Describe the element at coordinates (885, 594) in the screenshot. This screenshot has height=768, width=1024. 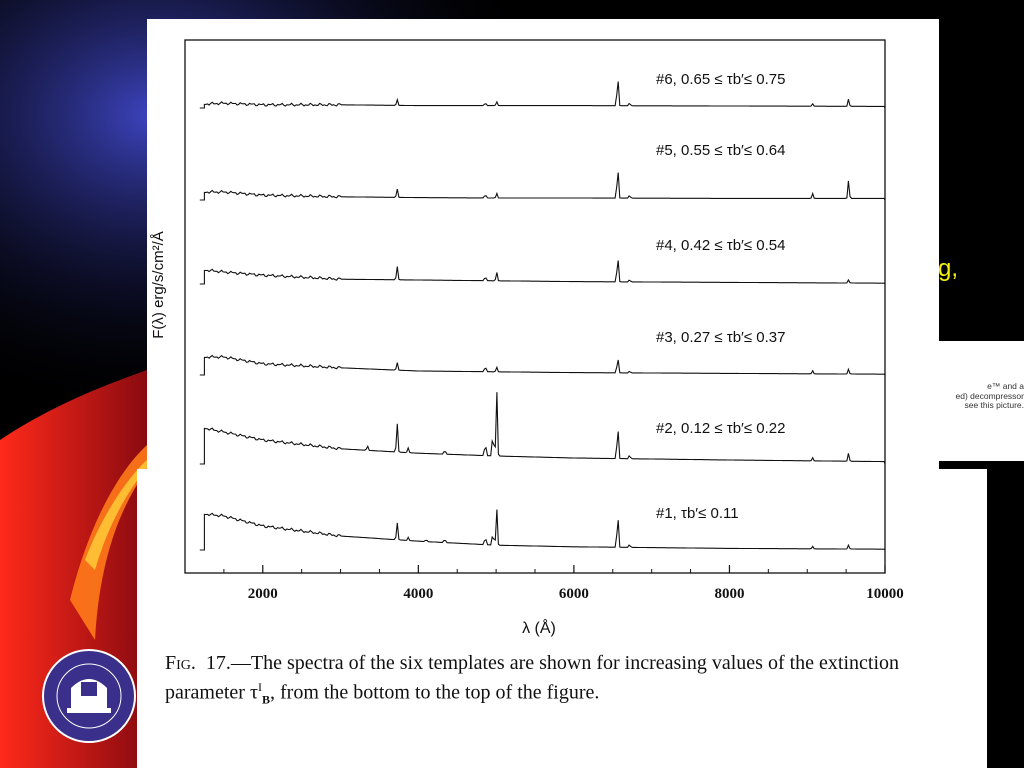
I see `x-tick-label: 10000` at that location.